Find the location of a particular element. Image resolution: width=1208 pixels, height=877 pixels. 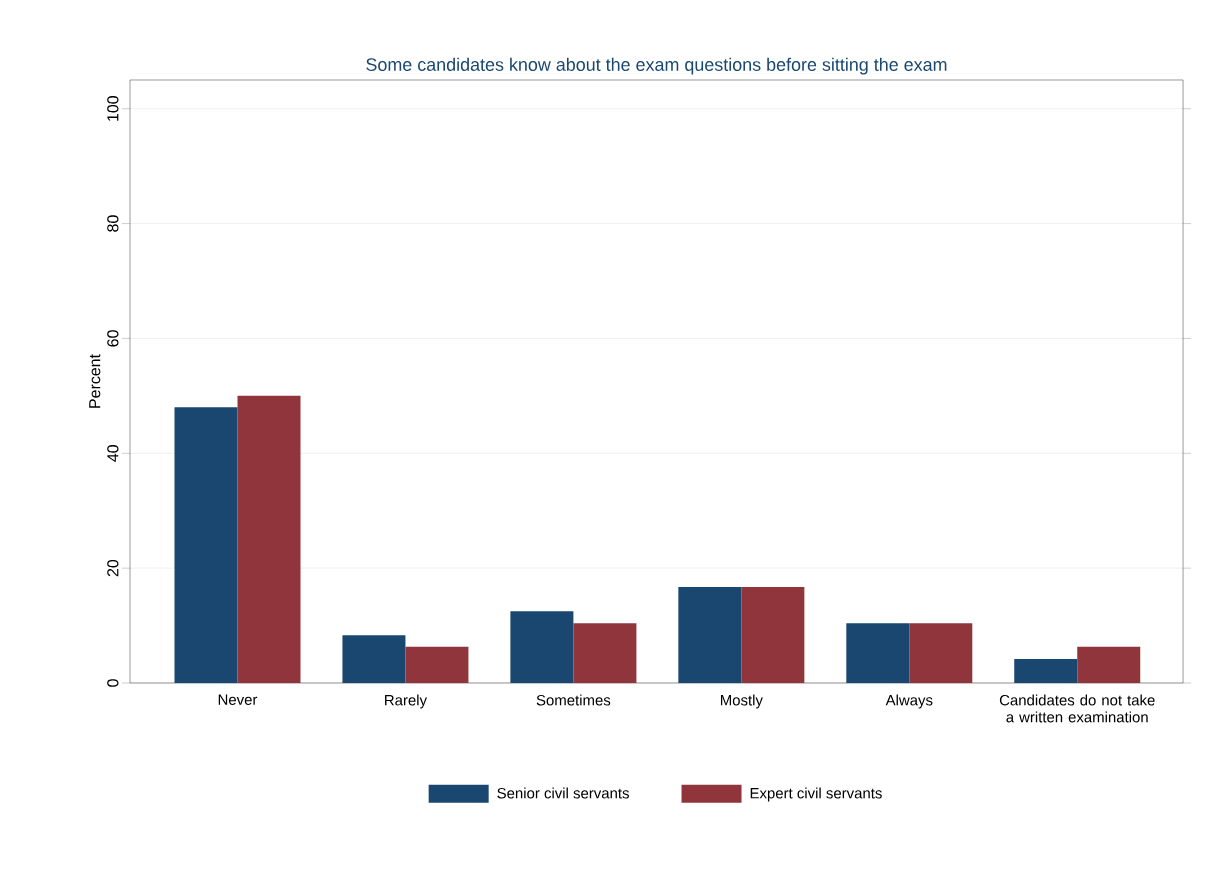

x-tick-label: Rarely is located at coordinates (406, 701).